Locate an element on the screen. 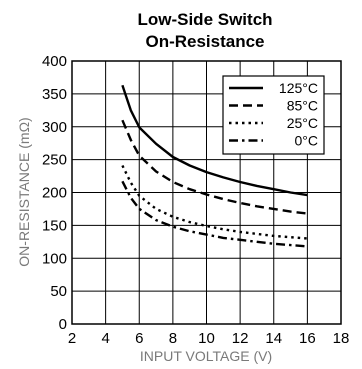 This screenshot has width=362, height=369. y-tick-label: 350 is located at coordinates (54, 94).